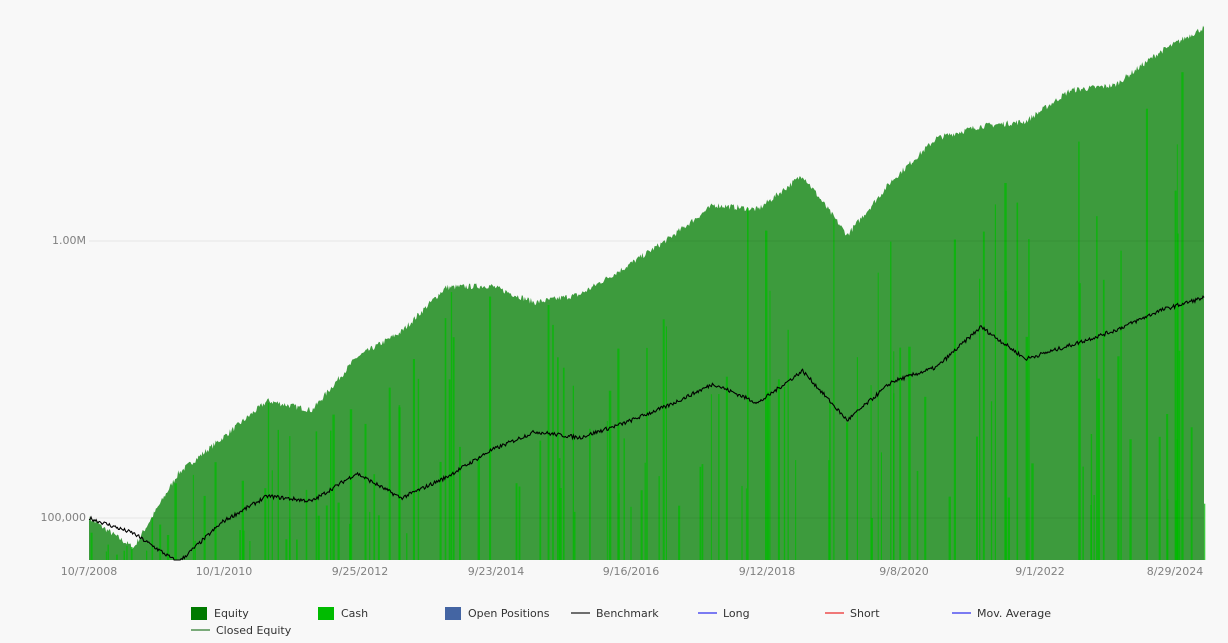  What do you see at coordinates (509, 613) in the screenshot?
I see `legend-label: Open Positions` at bounding box center [509, 613].